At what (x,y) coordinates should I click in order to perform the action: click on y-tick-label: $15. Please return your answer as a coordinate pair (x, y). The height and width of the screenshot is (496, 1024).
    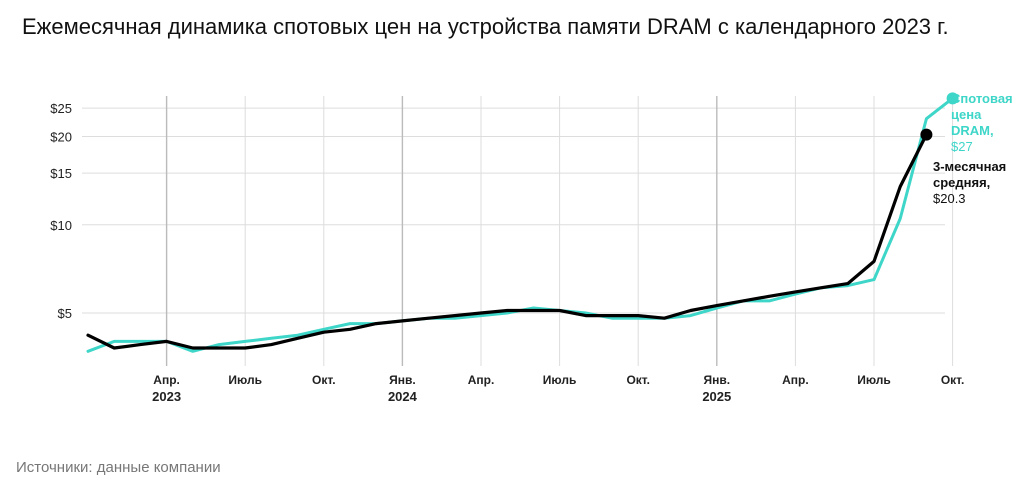
    Looking at the image, I should click on (61, 173).